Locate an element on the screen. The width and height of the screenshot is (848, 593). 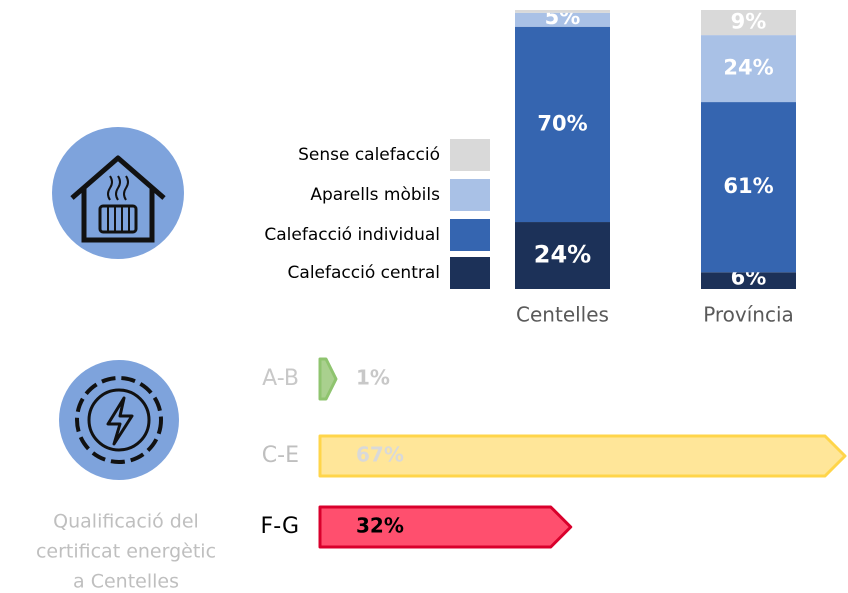
category-label: F-G is located at coordinates (280, 526).